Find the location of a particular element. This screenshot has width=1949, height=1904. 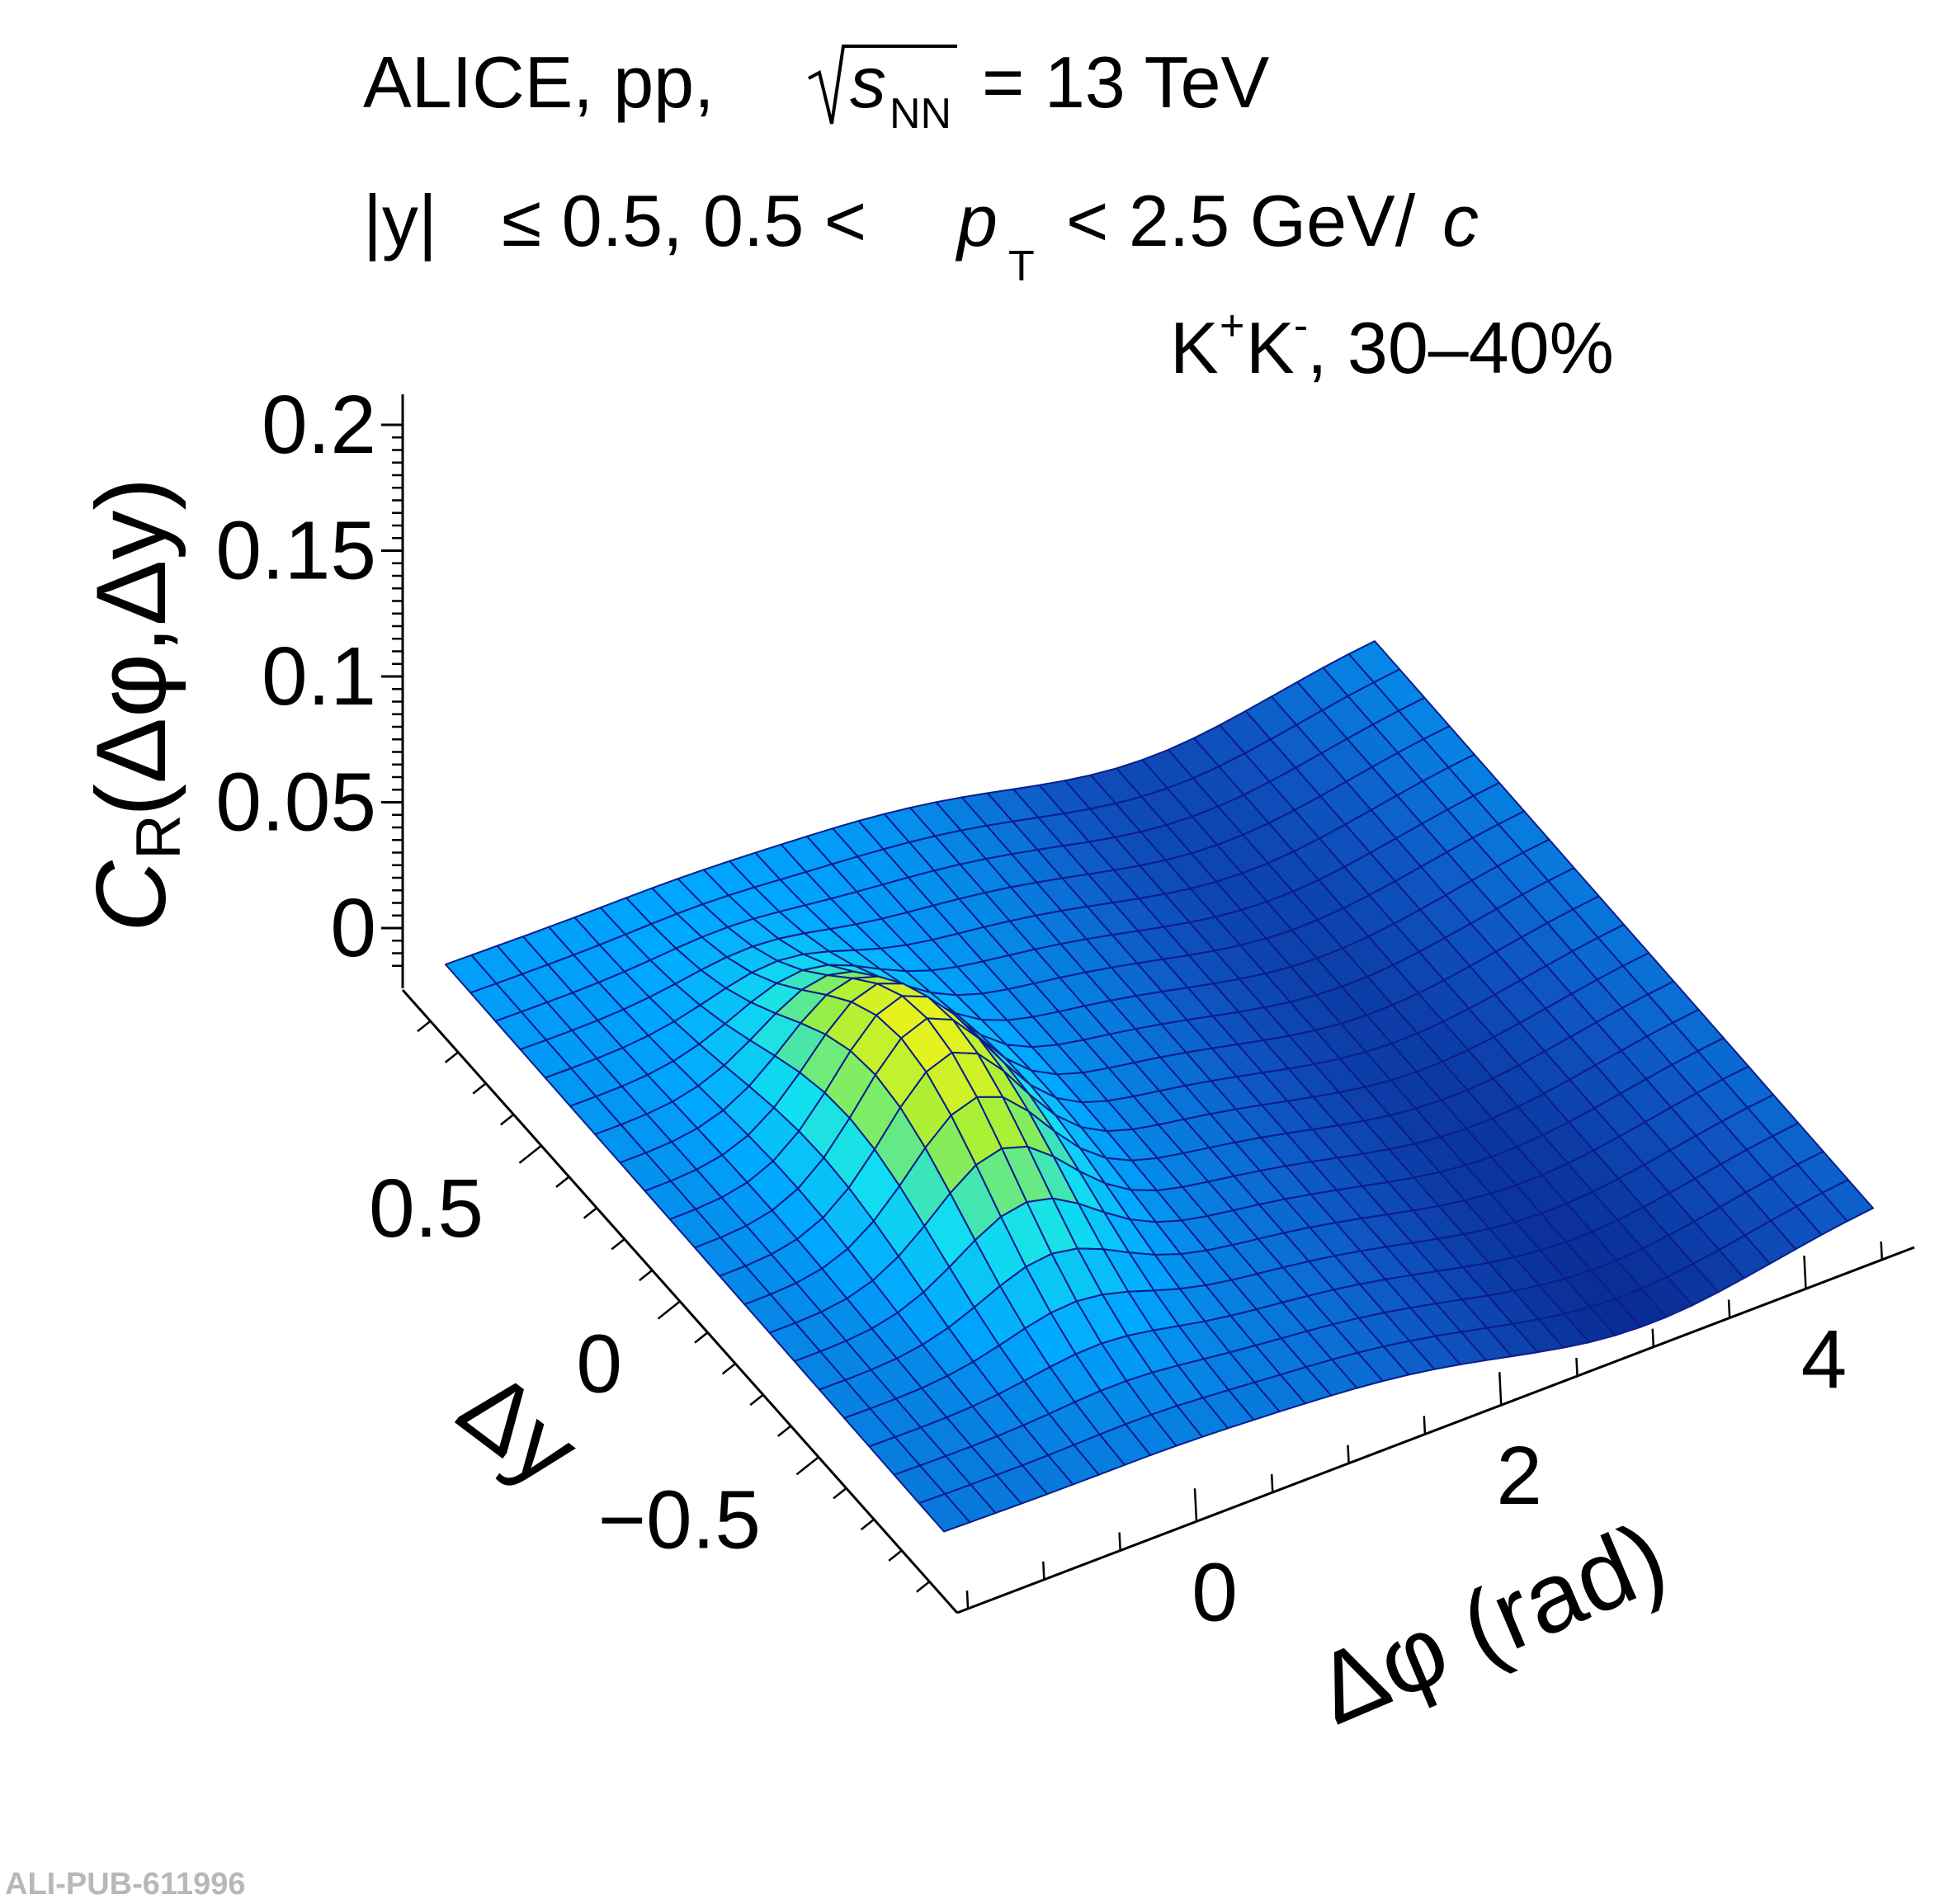

speed-of-light: c is located at coordinates (1460, 221).